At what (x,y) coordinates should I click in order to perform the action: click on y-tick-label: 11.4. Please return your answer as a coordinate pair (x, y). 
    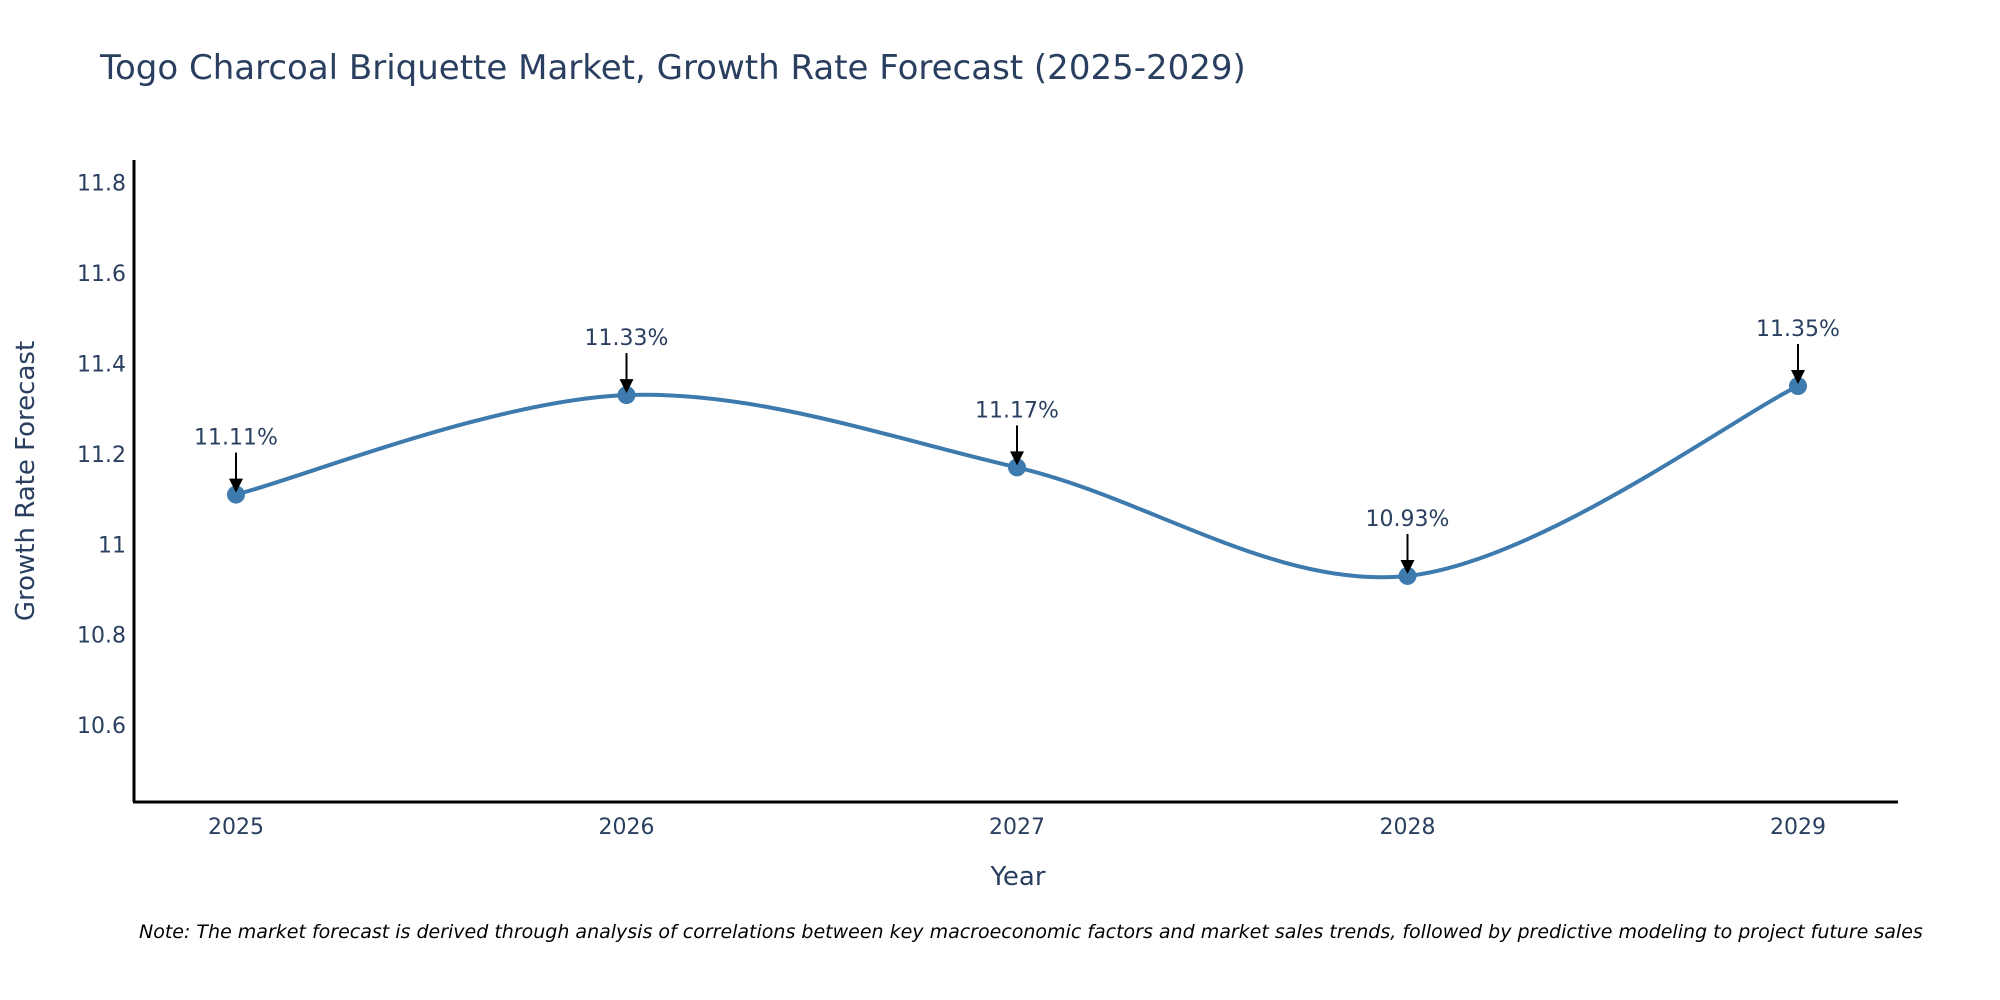
    Looking at the image, I should click on (101, 364).